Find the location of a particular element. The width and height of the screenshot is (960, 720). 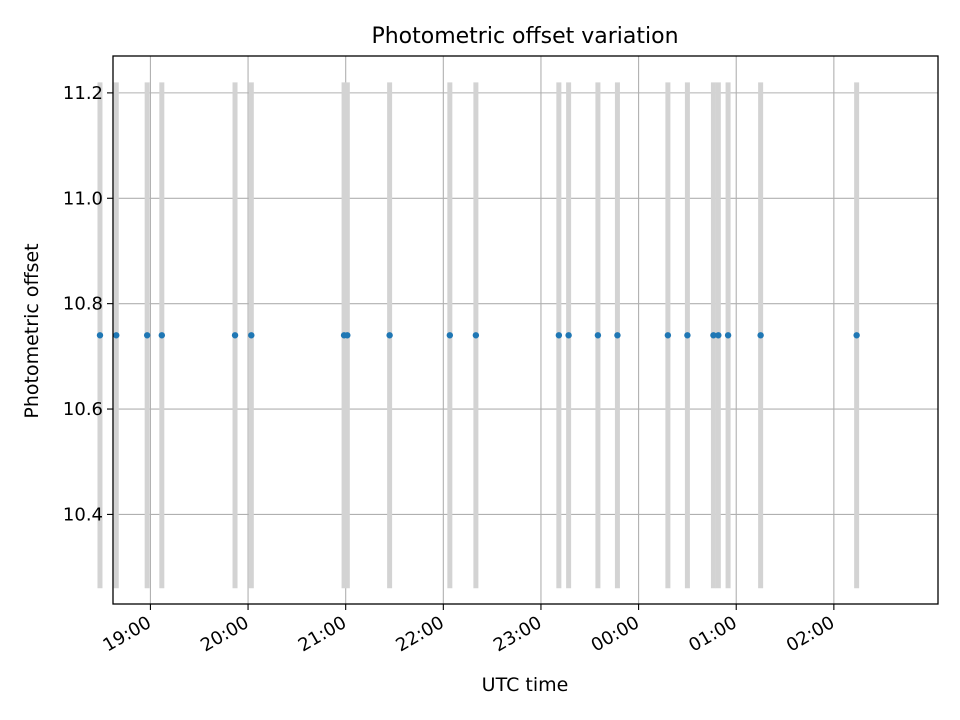

data-points is located at coordinates (478, 335).